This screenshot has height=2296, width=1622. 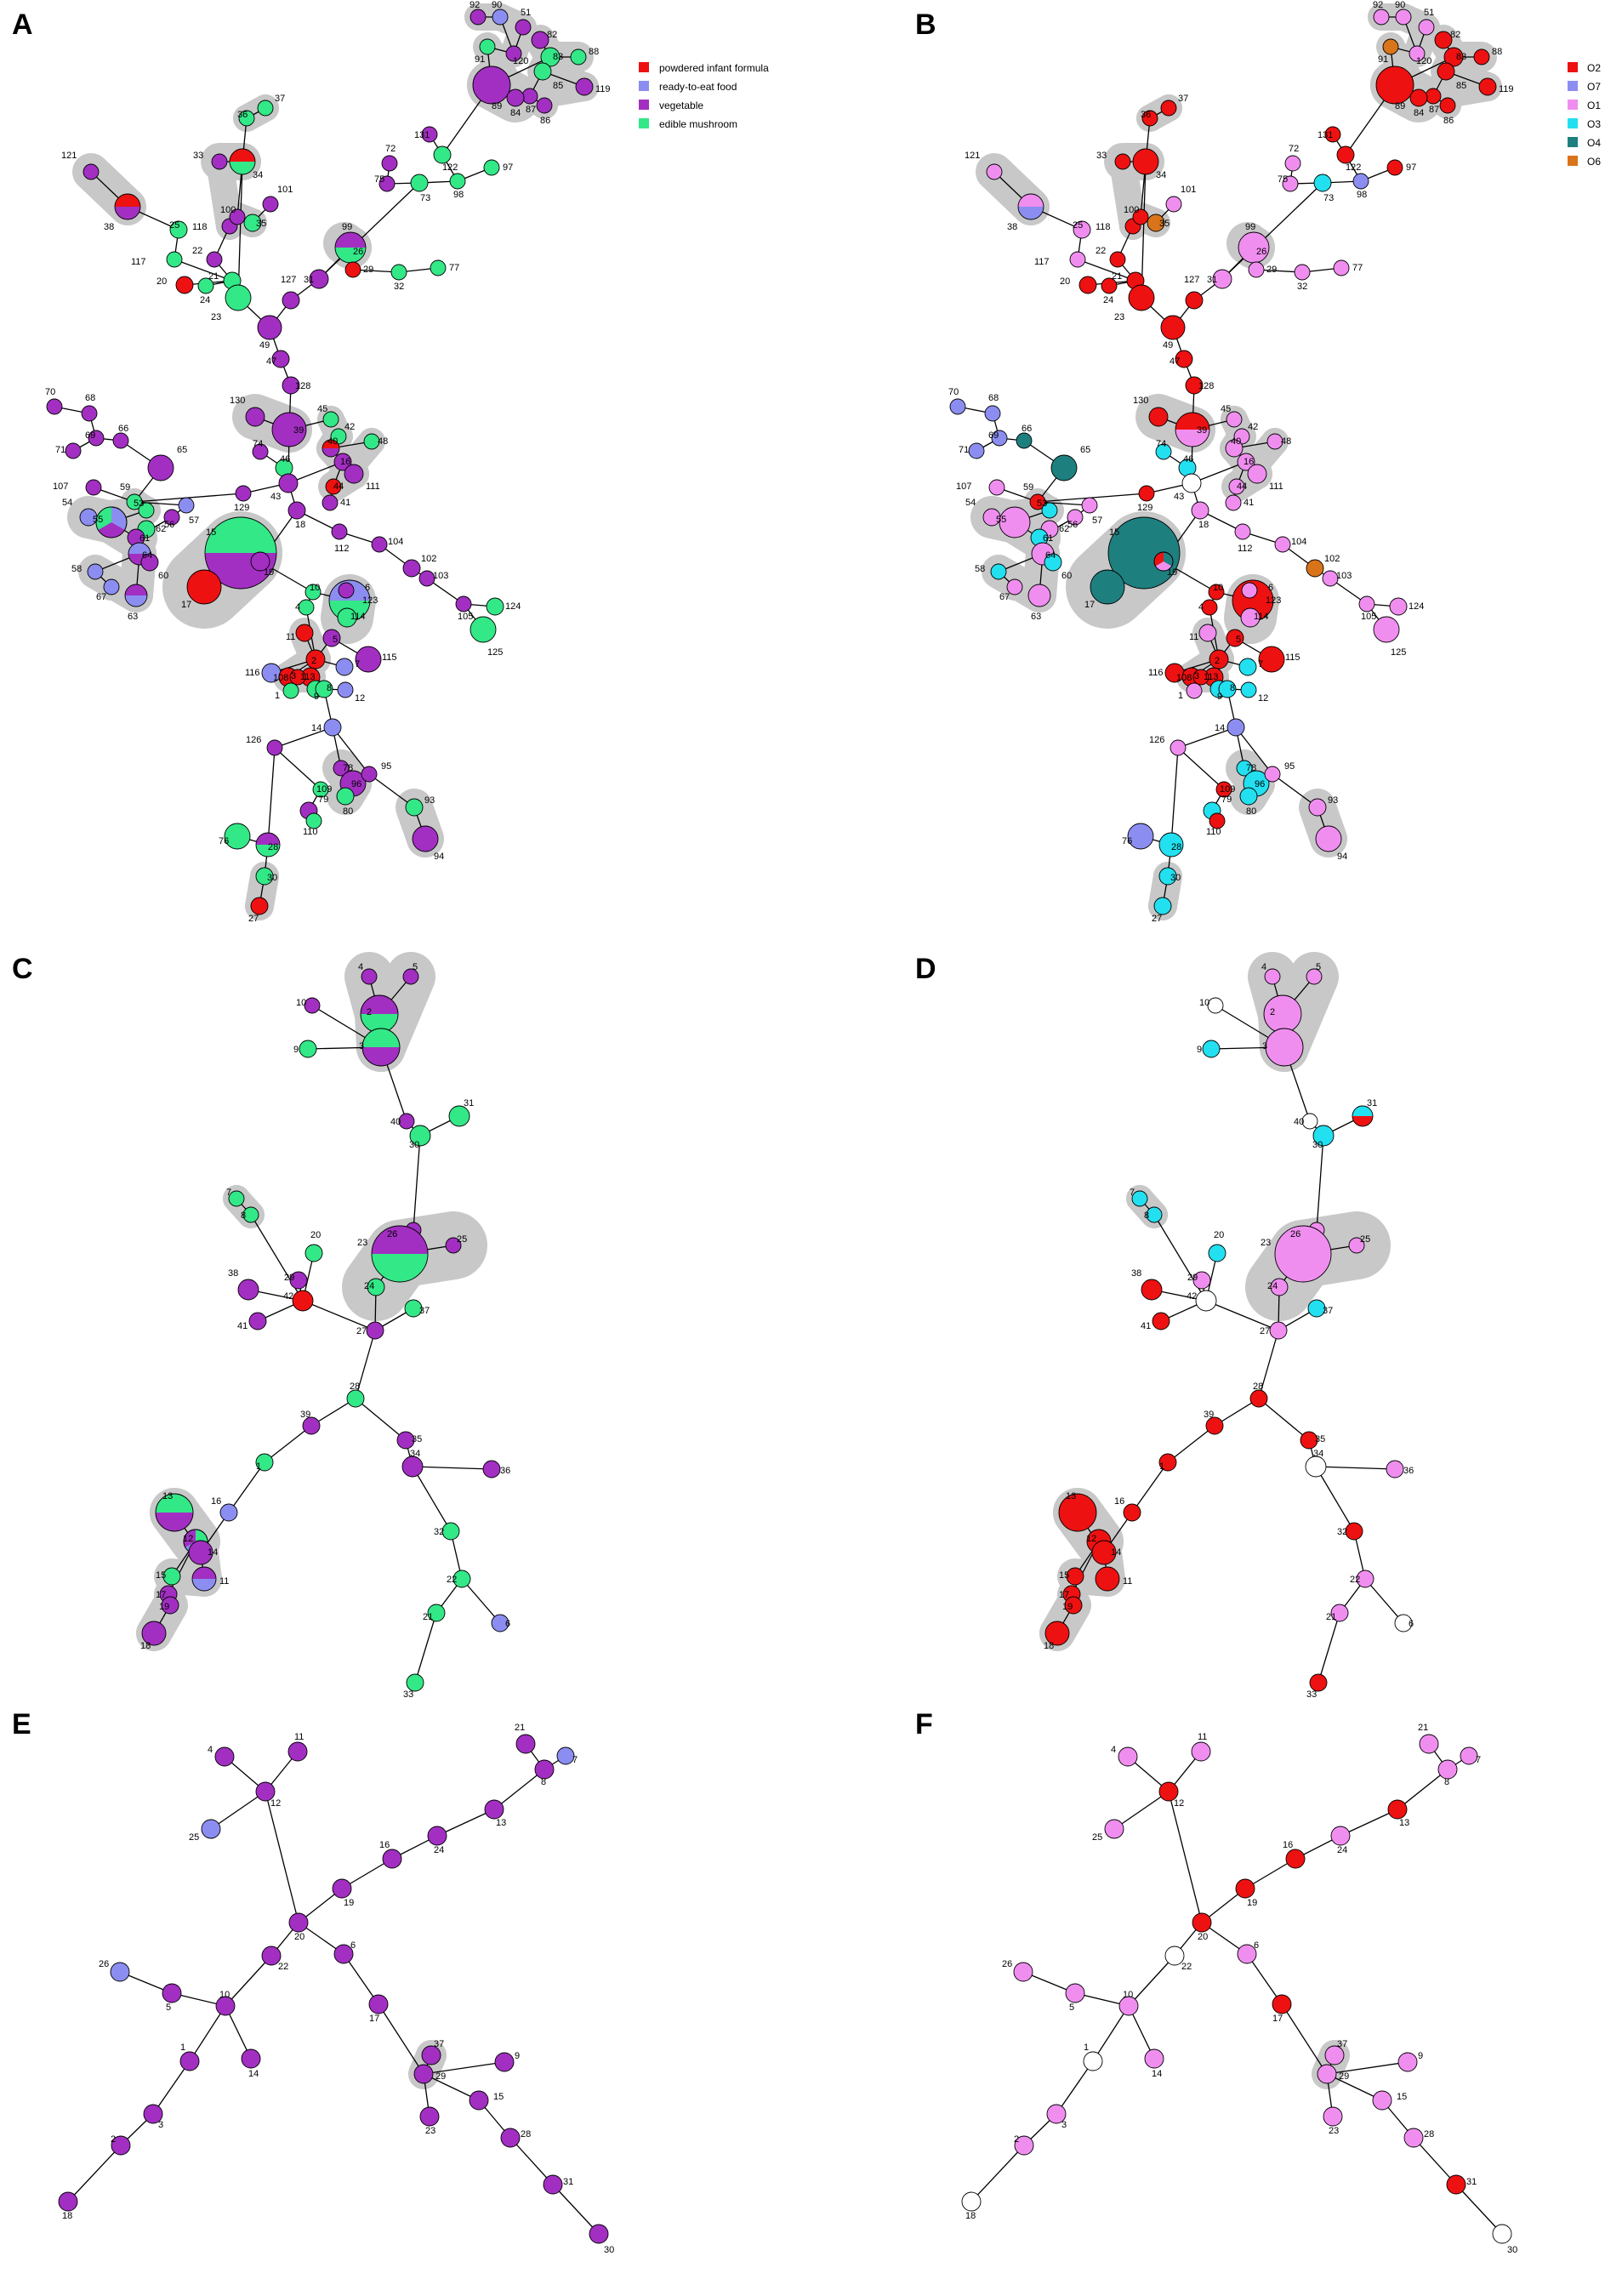 I want to click on node-b-1-label: 1, so click(x=1180, y=696).